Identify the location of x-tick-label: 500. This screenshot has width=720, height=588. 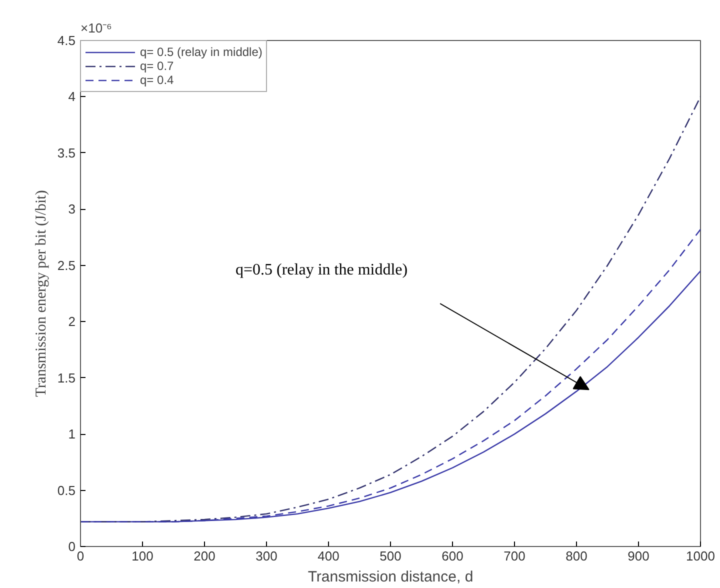
(391, 556).